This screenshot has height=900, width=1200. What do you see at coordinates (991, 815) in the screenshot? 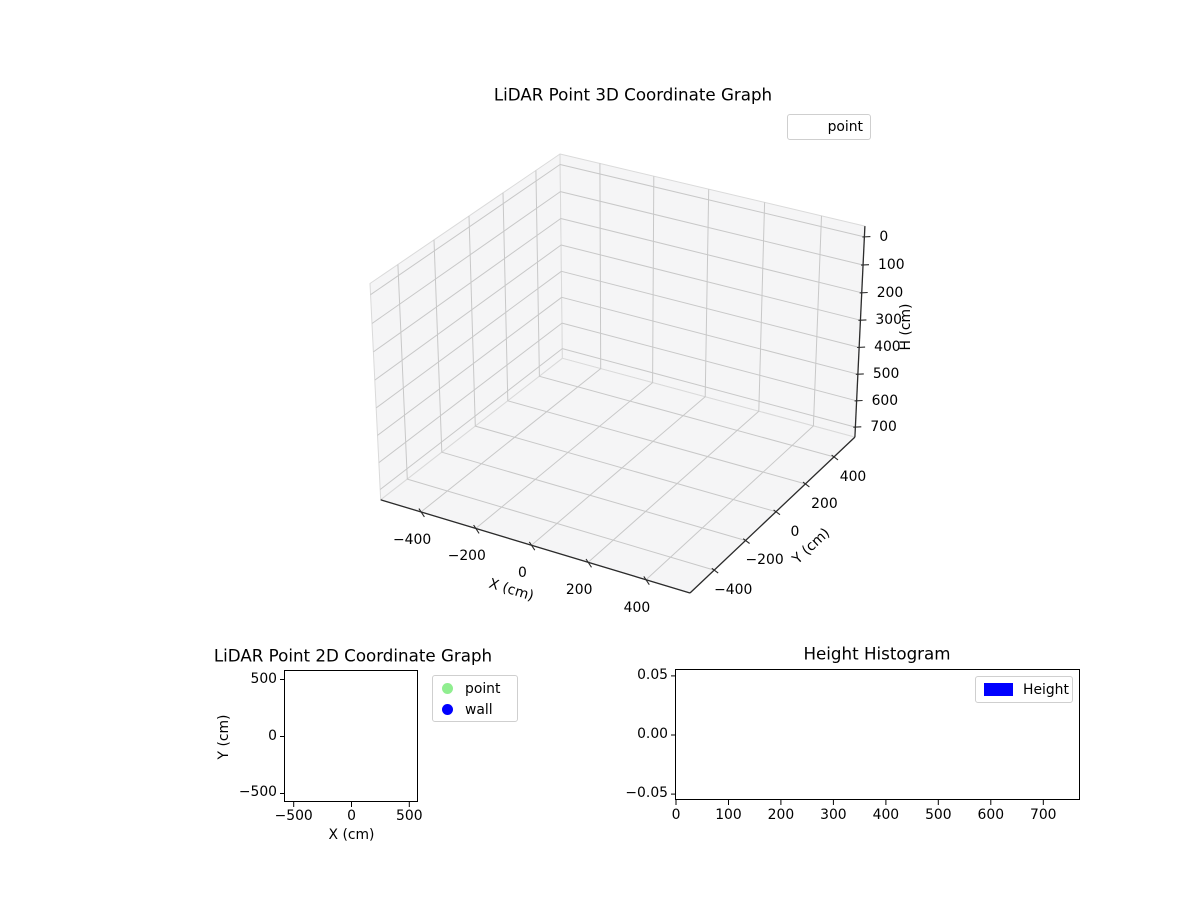
I see `x-tick-label-hist: 600` at bounding box center [991, 815].